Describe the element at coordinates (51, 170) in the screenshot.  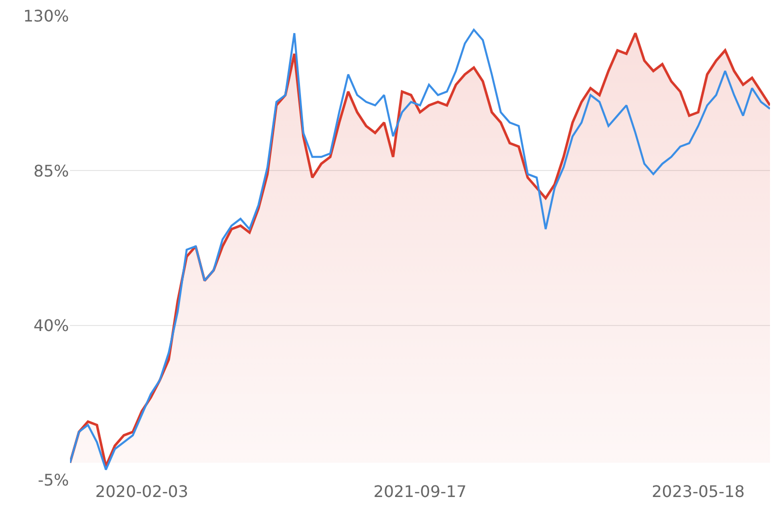
I see `y-tick-label: 85%` at that location.